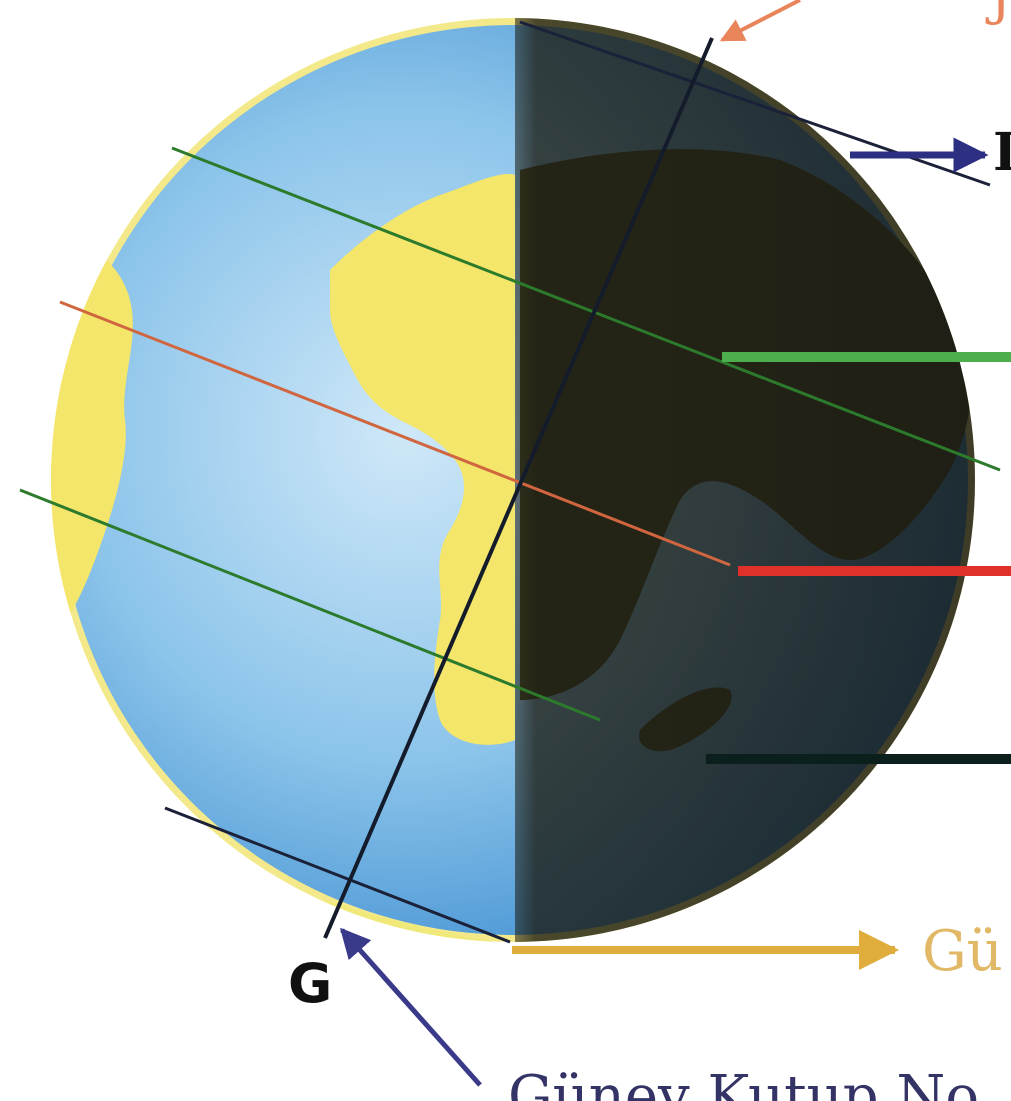  What do you see at coordinates (310, 983) in the screenshot?
I see `south-pole-letter: G` at bounding box center [310, 983].